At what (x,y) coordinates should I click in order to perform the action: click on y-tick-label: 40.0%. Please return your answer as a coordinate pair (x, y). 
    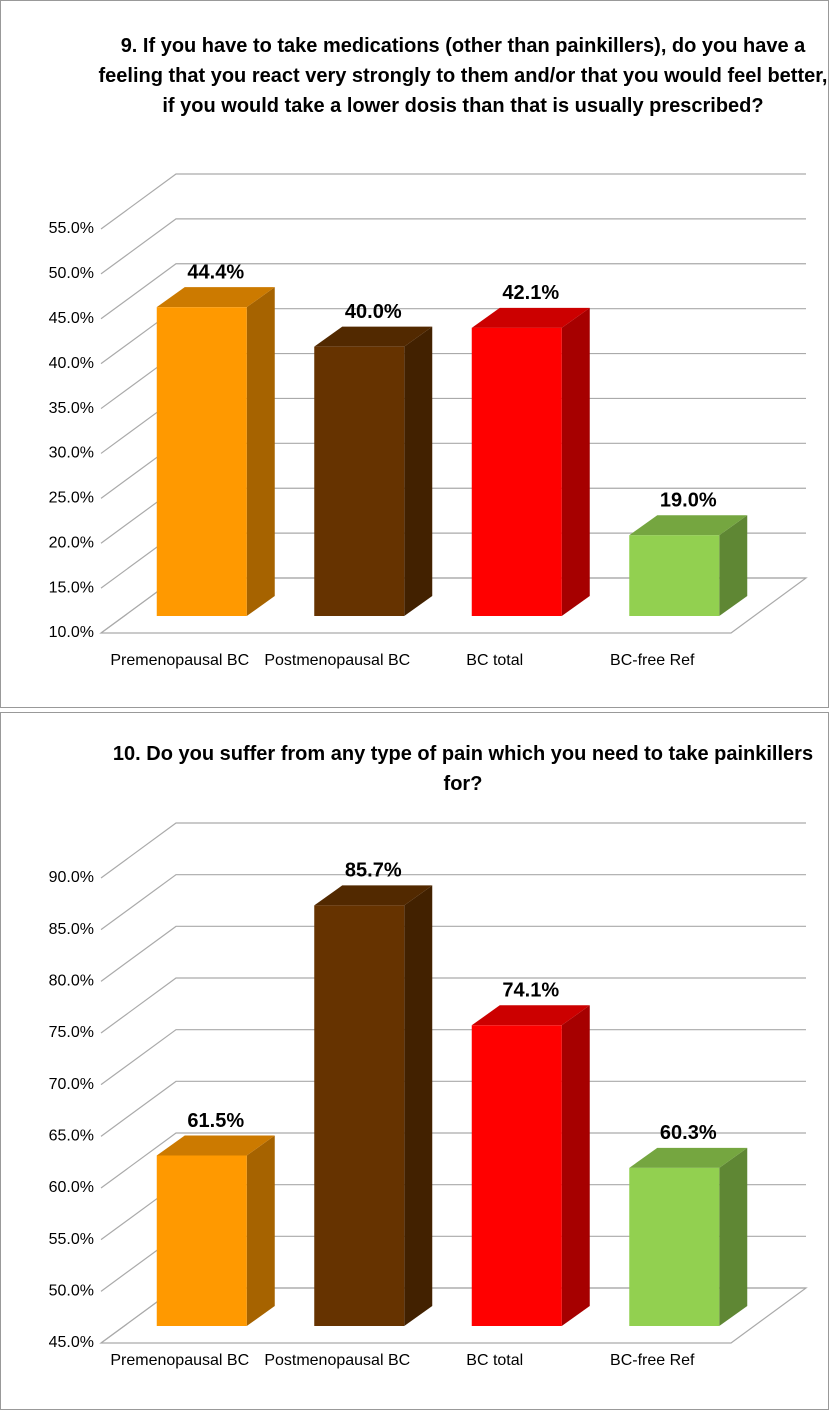
    Looking at the image, I should click on (71, 363).